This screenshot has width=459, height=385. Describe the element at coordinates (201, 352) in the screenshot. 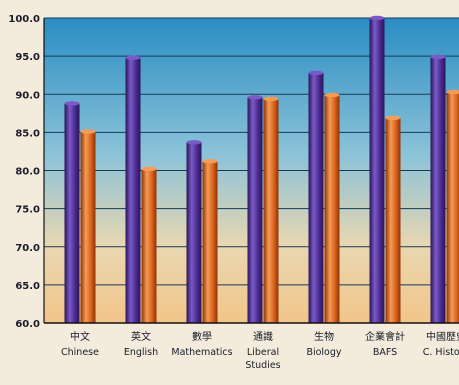

I see `x-tick-label-en: Mathematics` at that location.